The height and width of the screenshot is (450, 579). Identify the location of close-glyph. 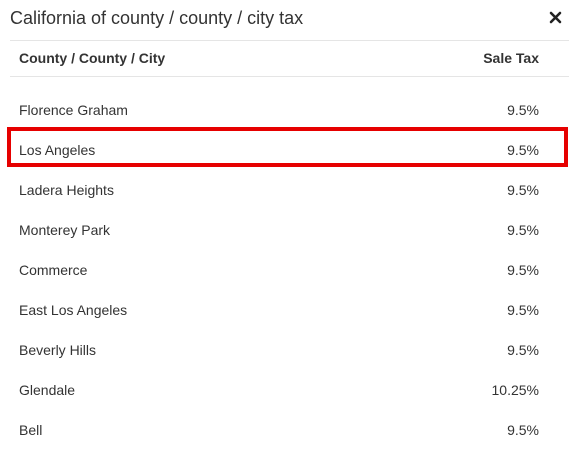
(555, 17).